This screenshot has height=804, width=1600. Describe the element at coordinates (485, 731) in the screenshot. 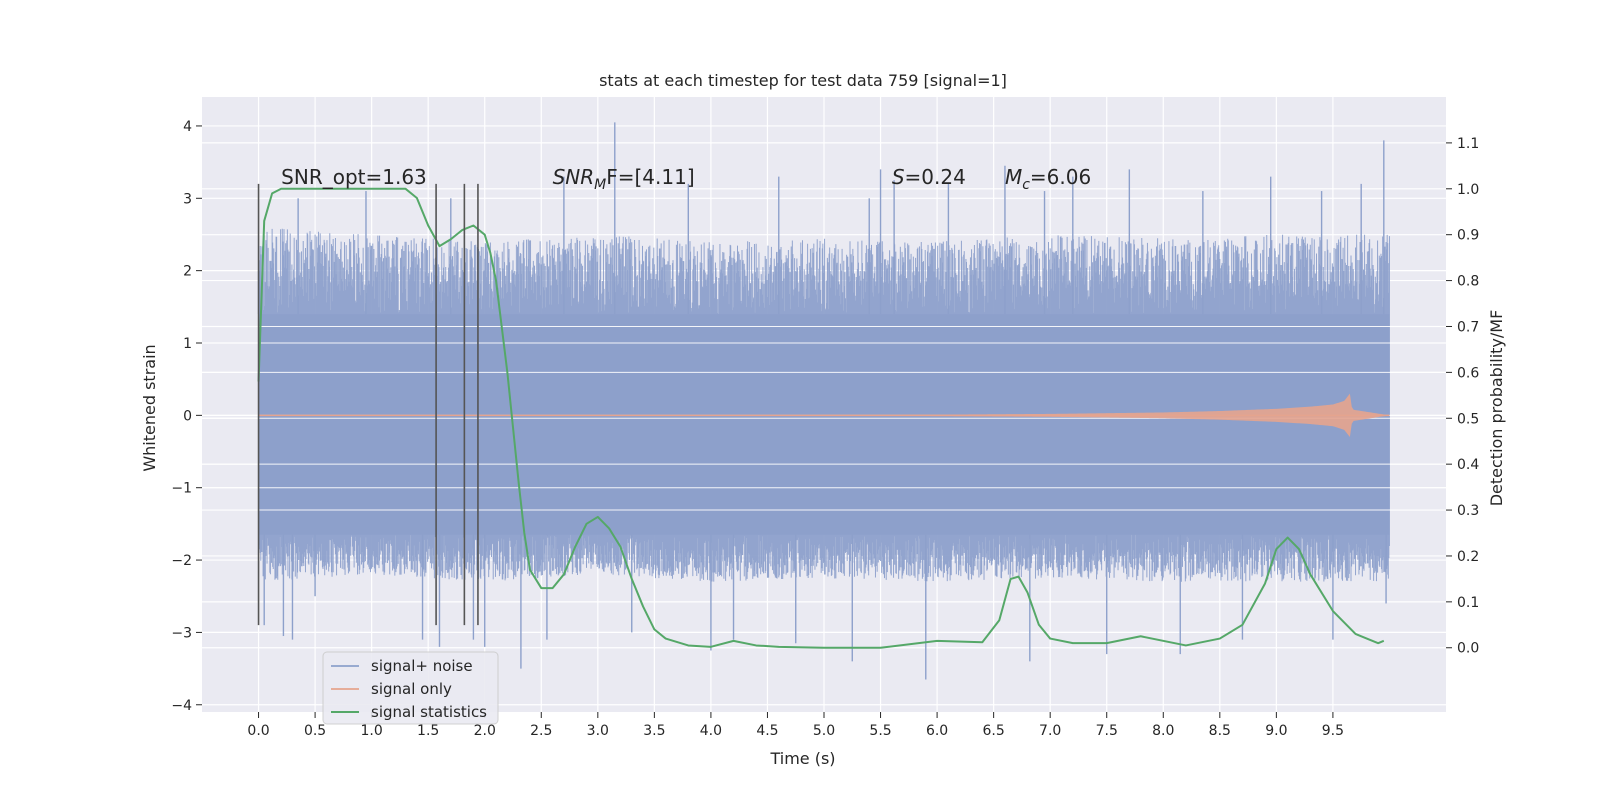

I see `x-tick-label-4: 2.0` at that location.